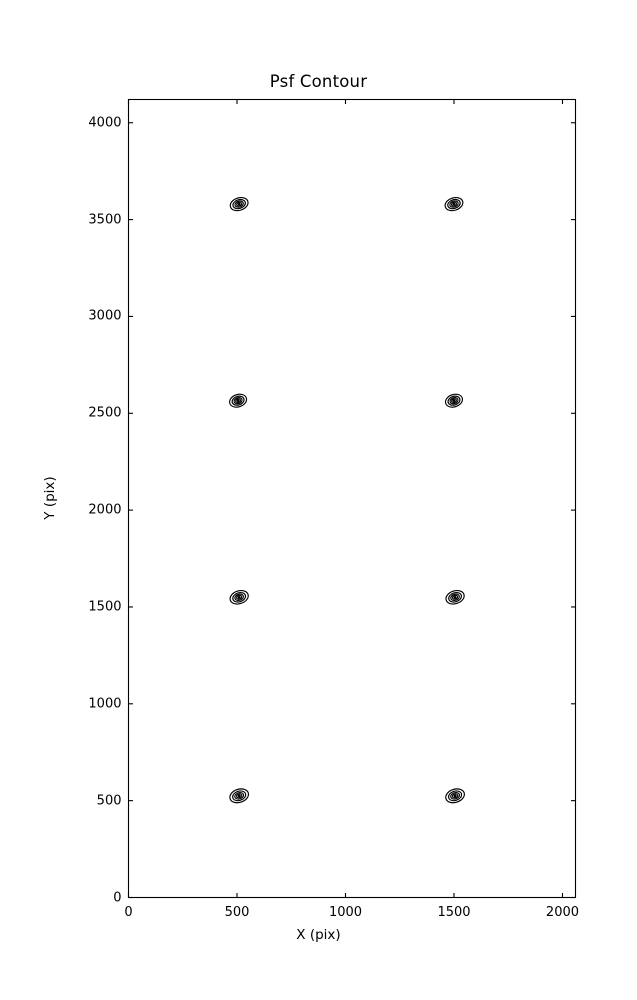 Image resolution: width=637 pixels, height=1000 pixels. What do you see at coordinates (105, 123) in the screenshot?
I see `y-tick-label: 4000` at bounding box center [105, 123].